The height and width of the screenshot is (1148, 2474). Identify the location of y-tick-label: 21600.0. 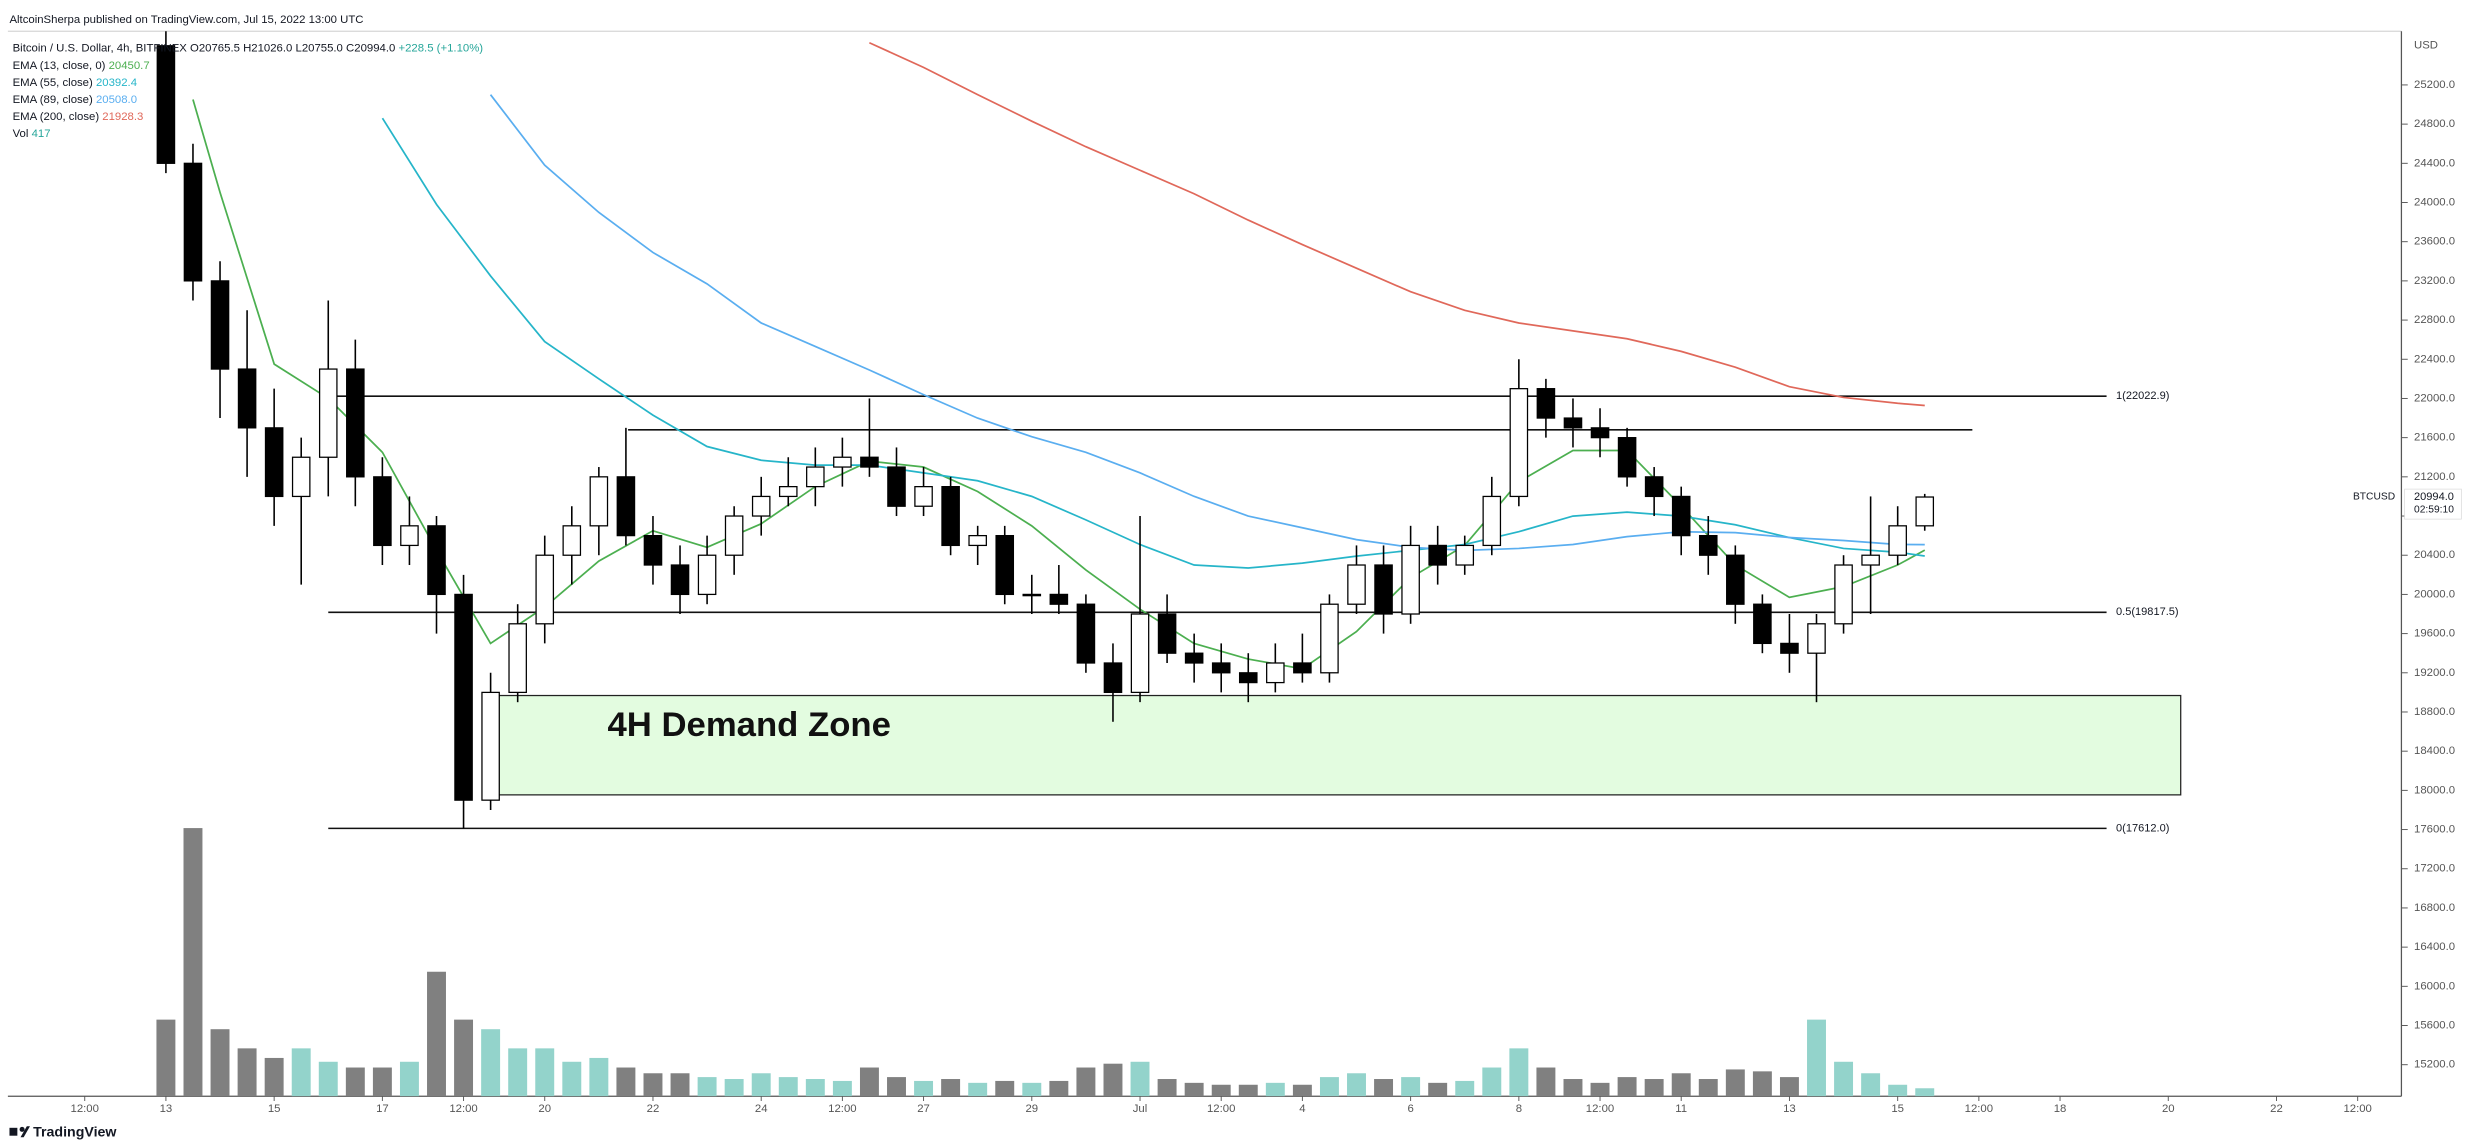
(2434, 438).